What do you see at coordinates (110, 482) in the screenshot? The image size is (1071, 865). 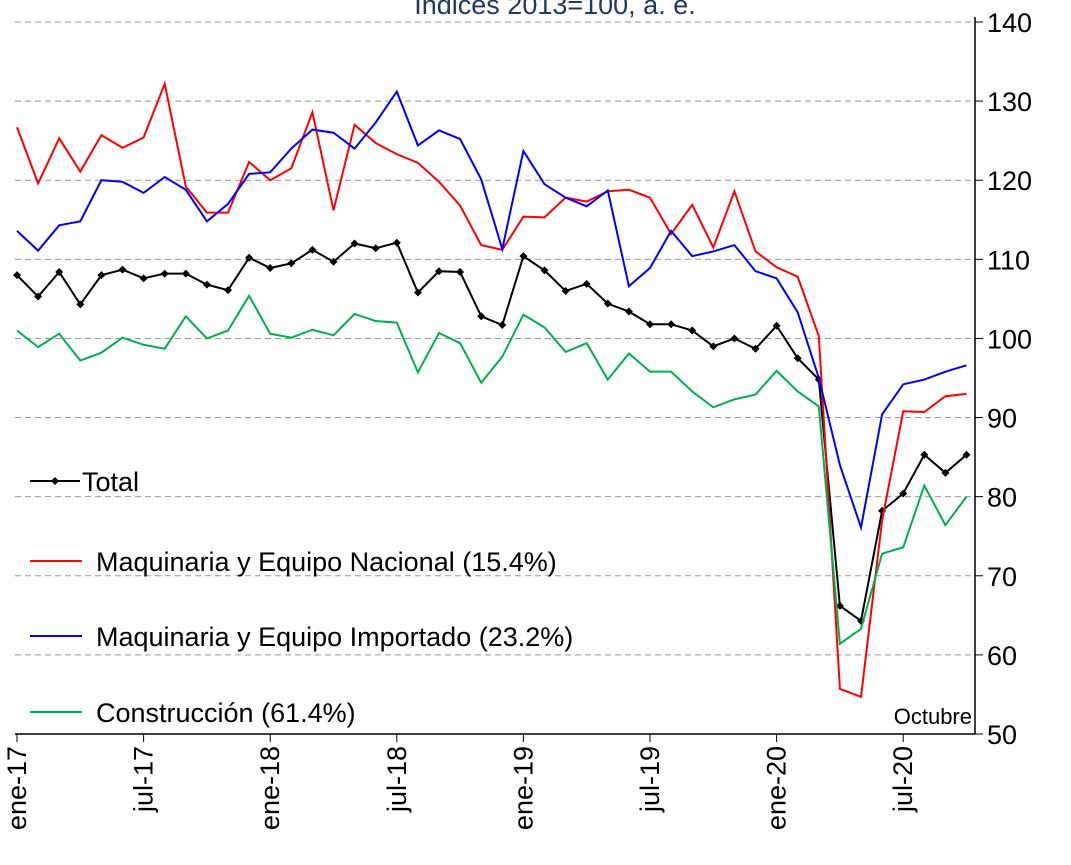 I see `legend-label: Total` at bounding box center [110, 482].